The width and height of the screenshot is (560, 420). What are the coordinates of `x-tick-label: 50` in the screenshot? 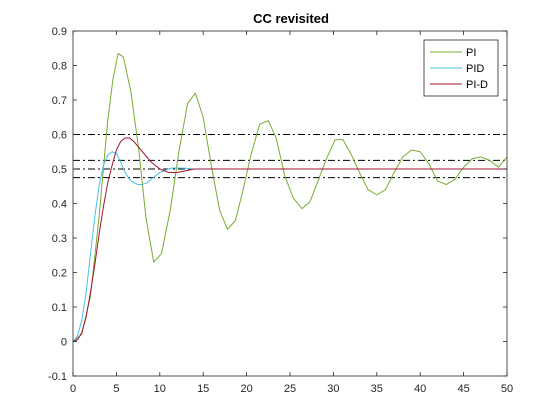 It's located at (507, 389).